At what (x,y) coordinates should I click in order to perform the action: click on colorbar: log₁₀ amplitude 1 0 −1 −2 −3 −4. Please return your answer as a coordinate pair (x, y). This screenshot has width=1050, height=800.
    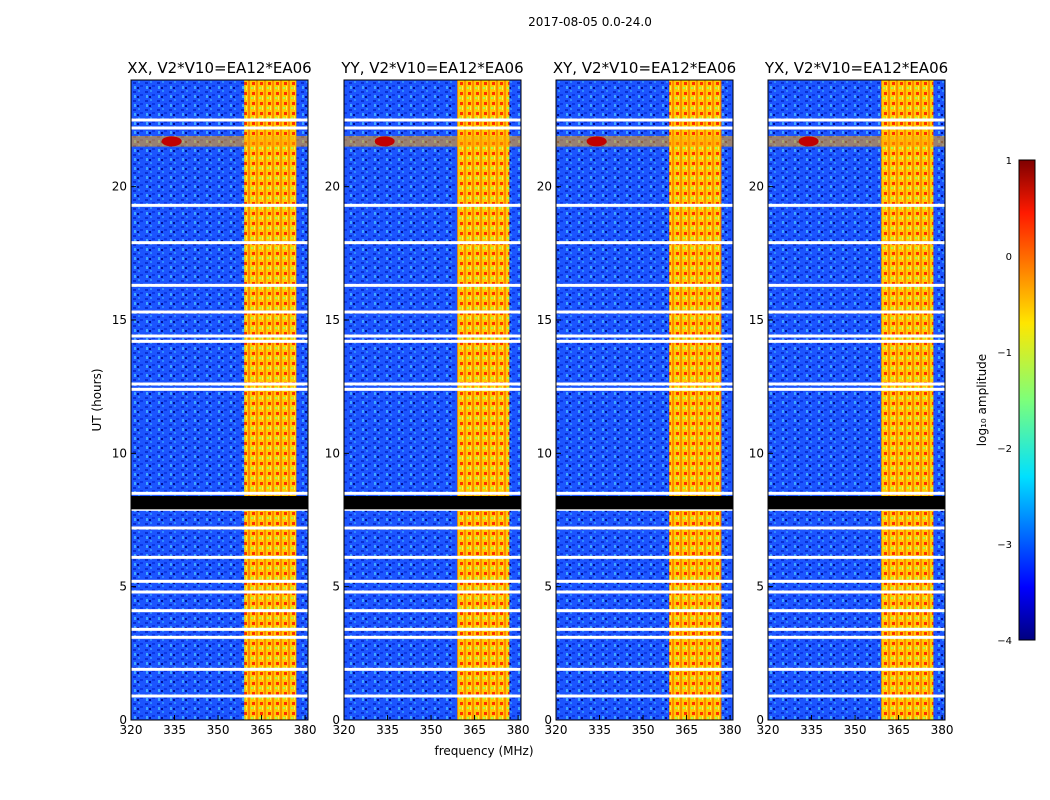
    Looking at the image, I should click on (1005, 401).